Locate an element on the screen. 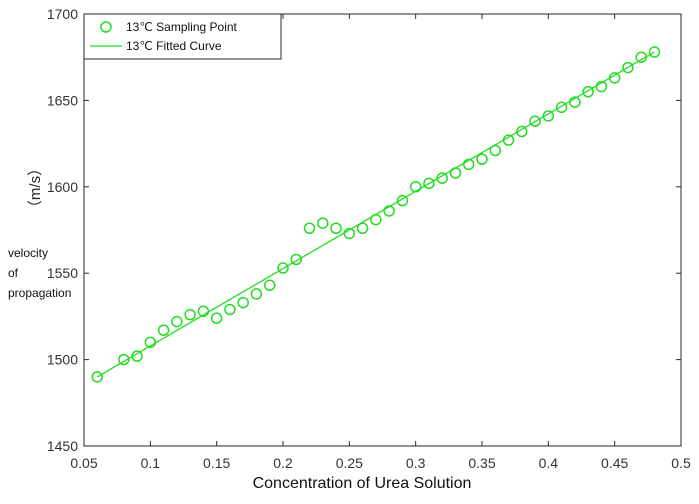  legend-label-fitted-curve: 13℃ Fitted Curve is located at coordinates (174, 46).